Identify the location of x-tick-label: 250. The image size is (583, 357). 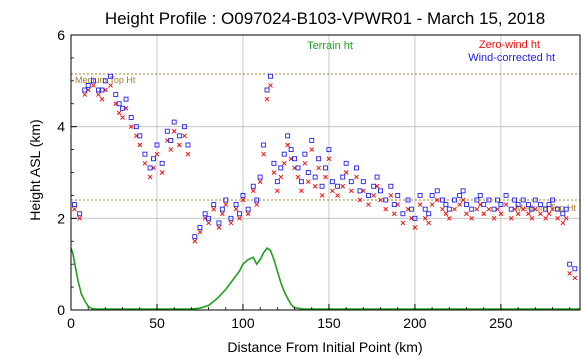
(501, 323).